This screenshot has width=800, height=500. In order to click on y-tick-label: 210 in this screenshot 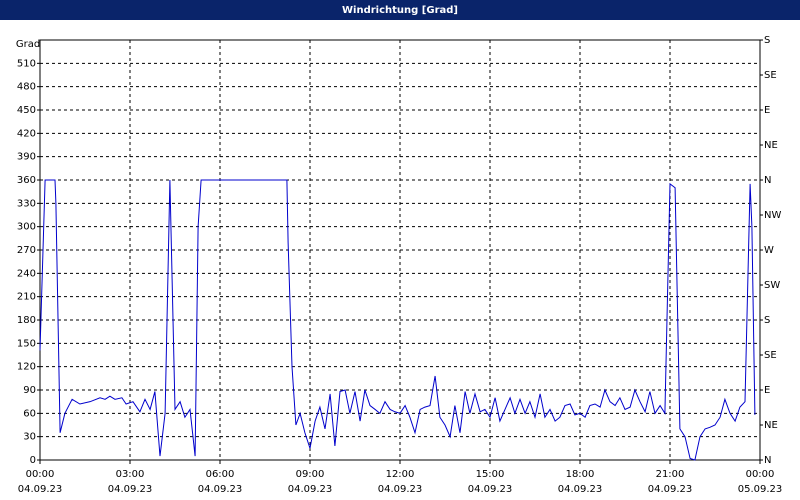, I will do `click(26, 297)`.